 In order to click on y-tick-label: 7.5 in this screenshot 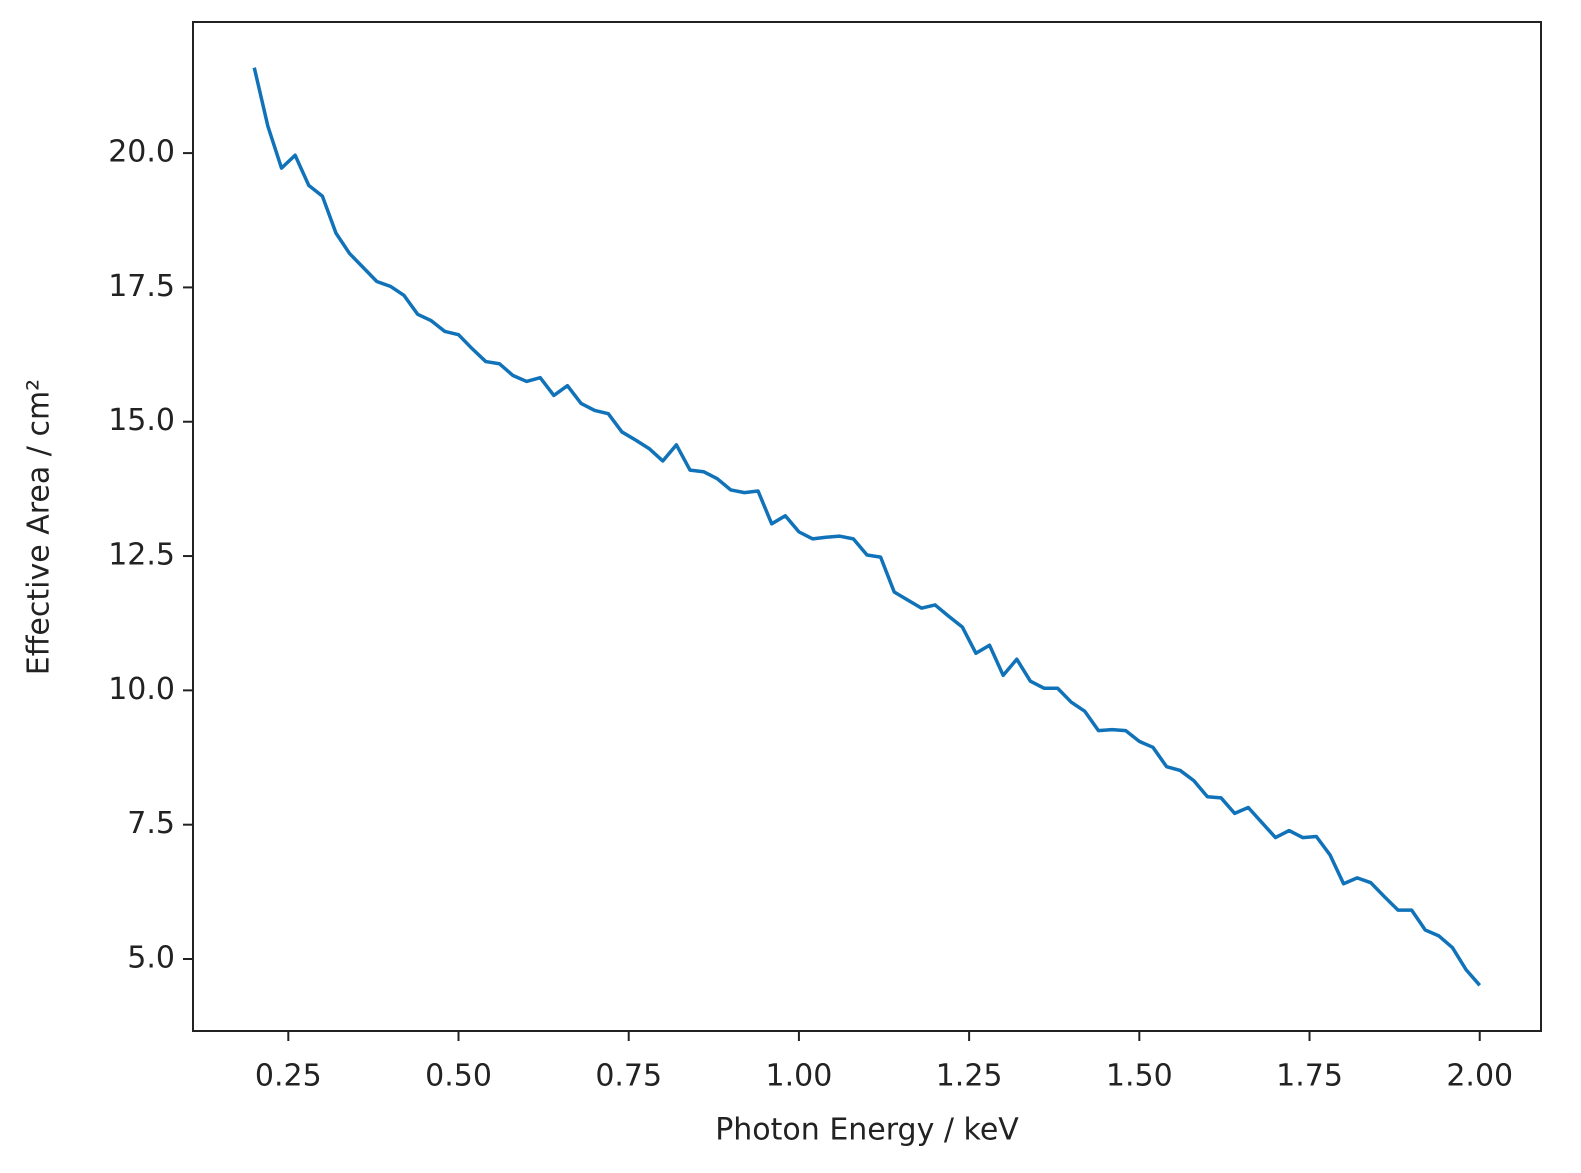, I will do `click(151, 823)`.